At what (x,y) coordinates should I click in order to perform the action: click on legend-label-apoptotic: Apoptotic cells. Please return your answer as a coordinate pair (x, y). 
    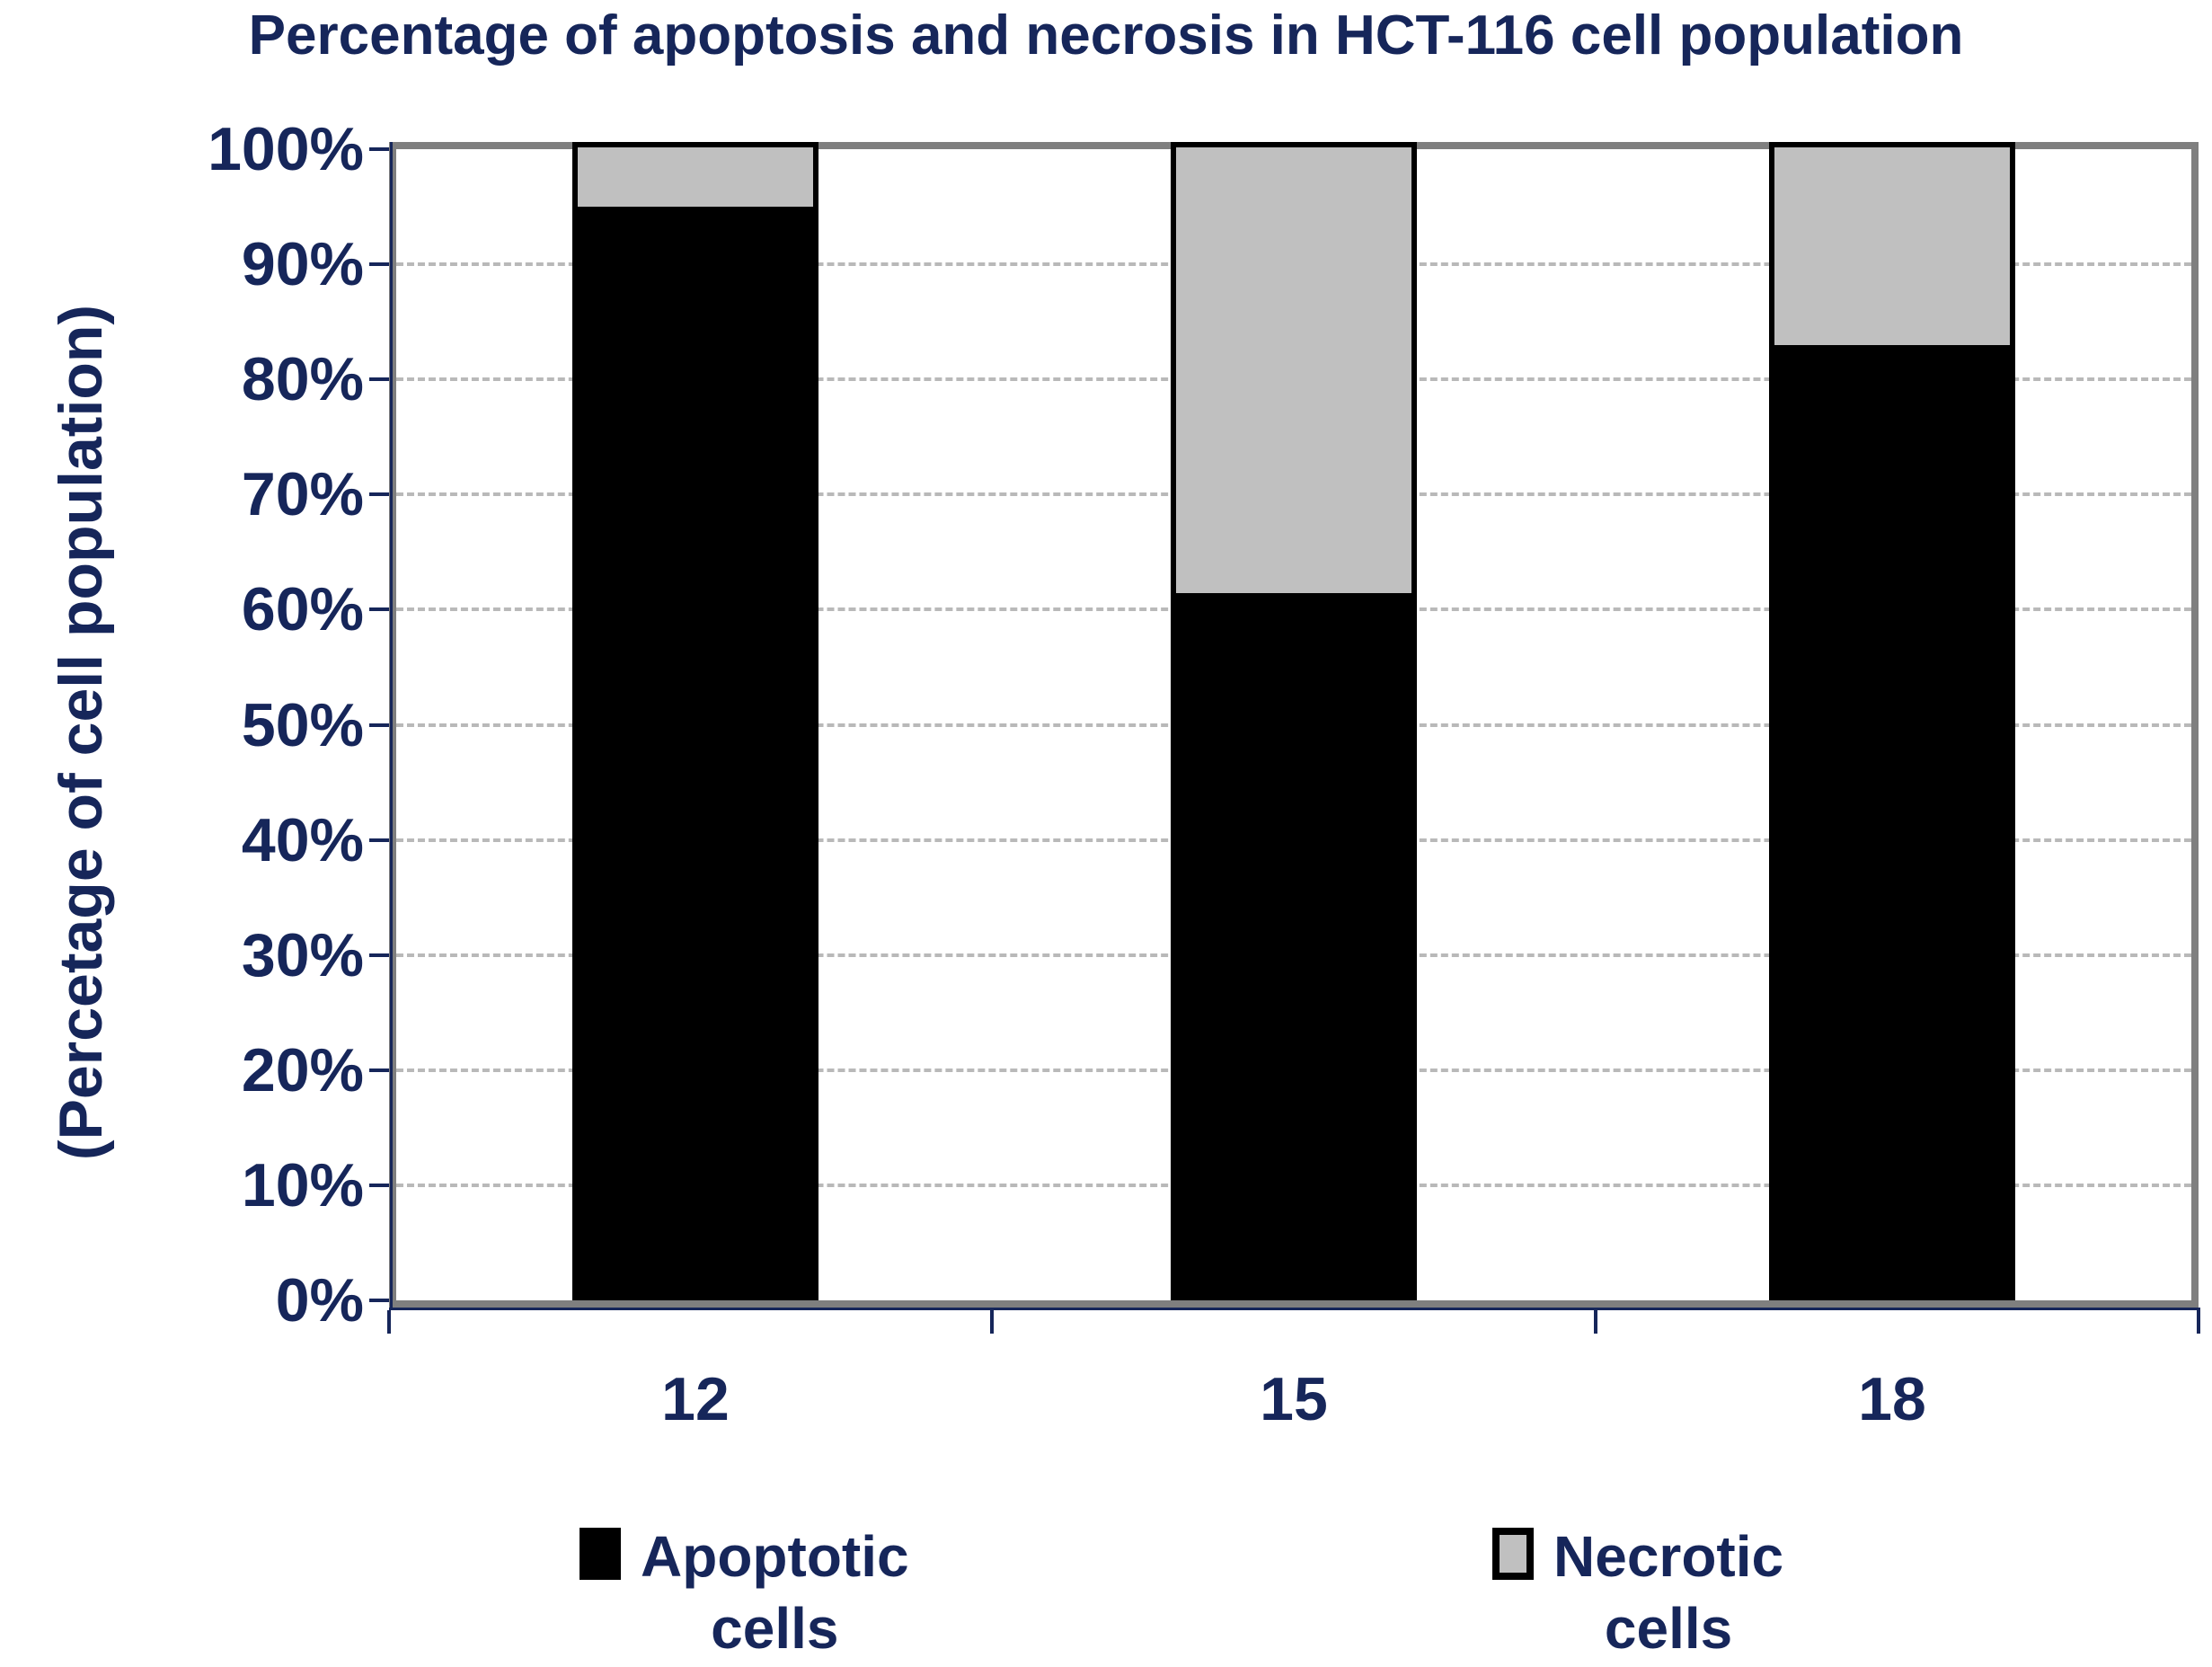
    Looking at the image, I should click on (775, 1593).